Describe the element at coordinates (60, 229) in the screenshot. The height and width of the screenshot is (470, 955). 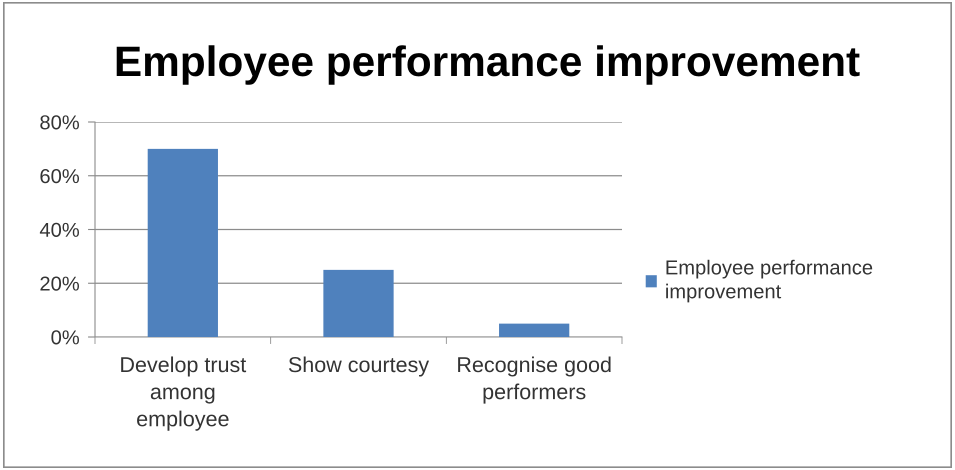
I see `y-tick-label: 40%` at that location.